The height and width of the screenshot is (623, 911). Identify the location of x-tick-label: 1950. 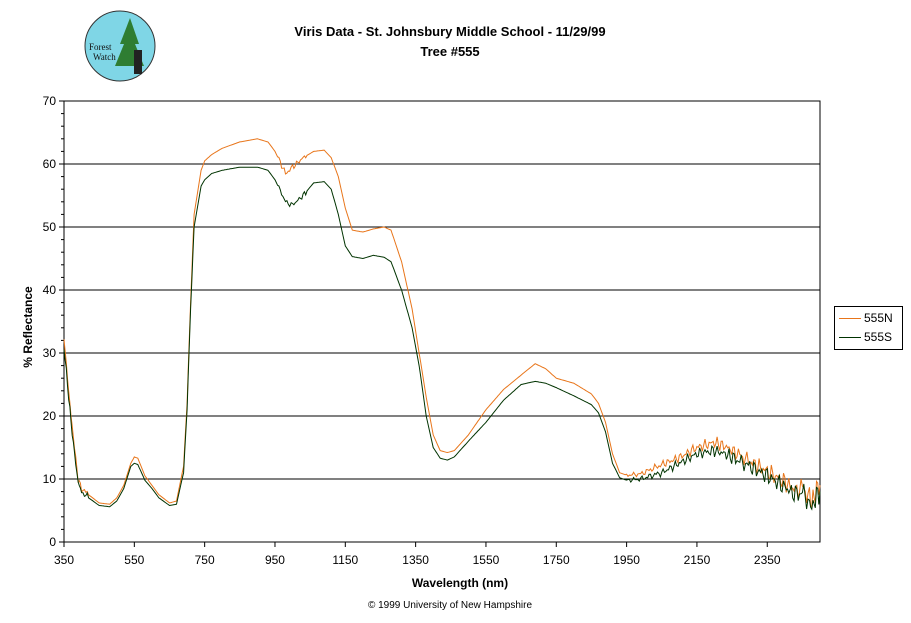
(626, 560).